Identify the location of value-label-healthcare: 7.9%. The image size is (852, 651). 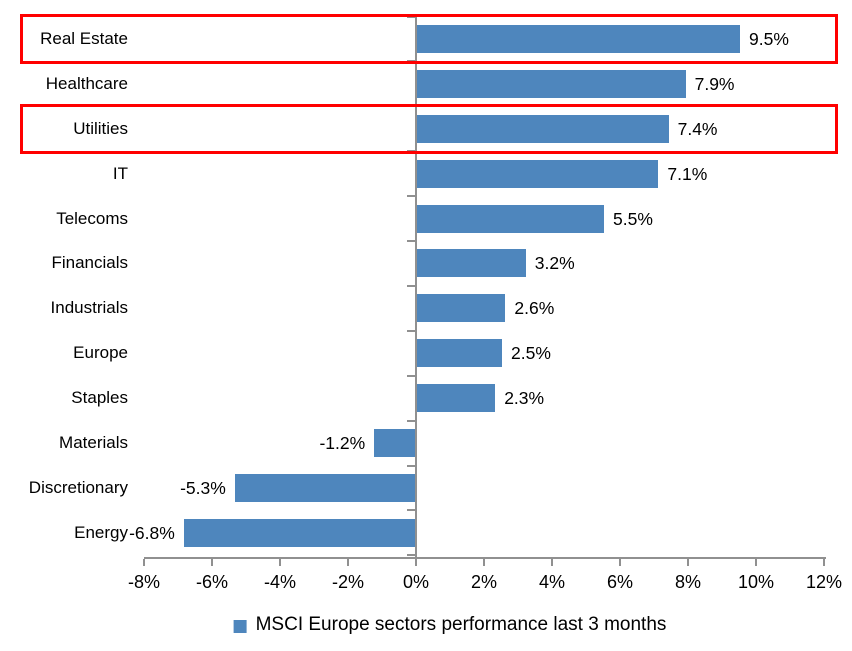
(714, 83).